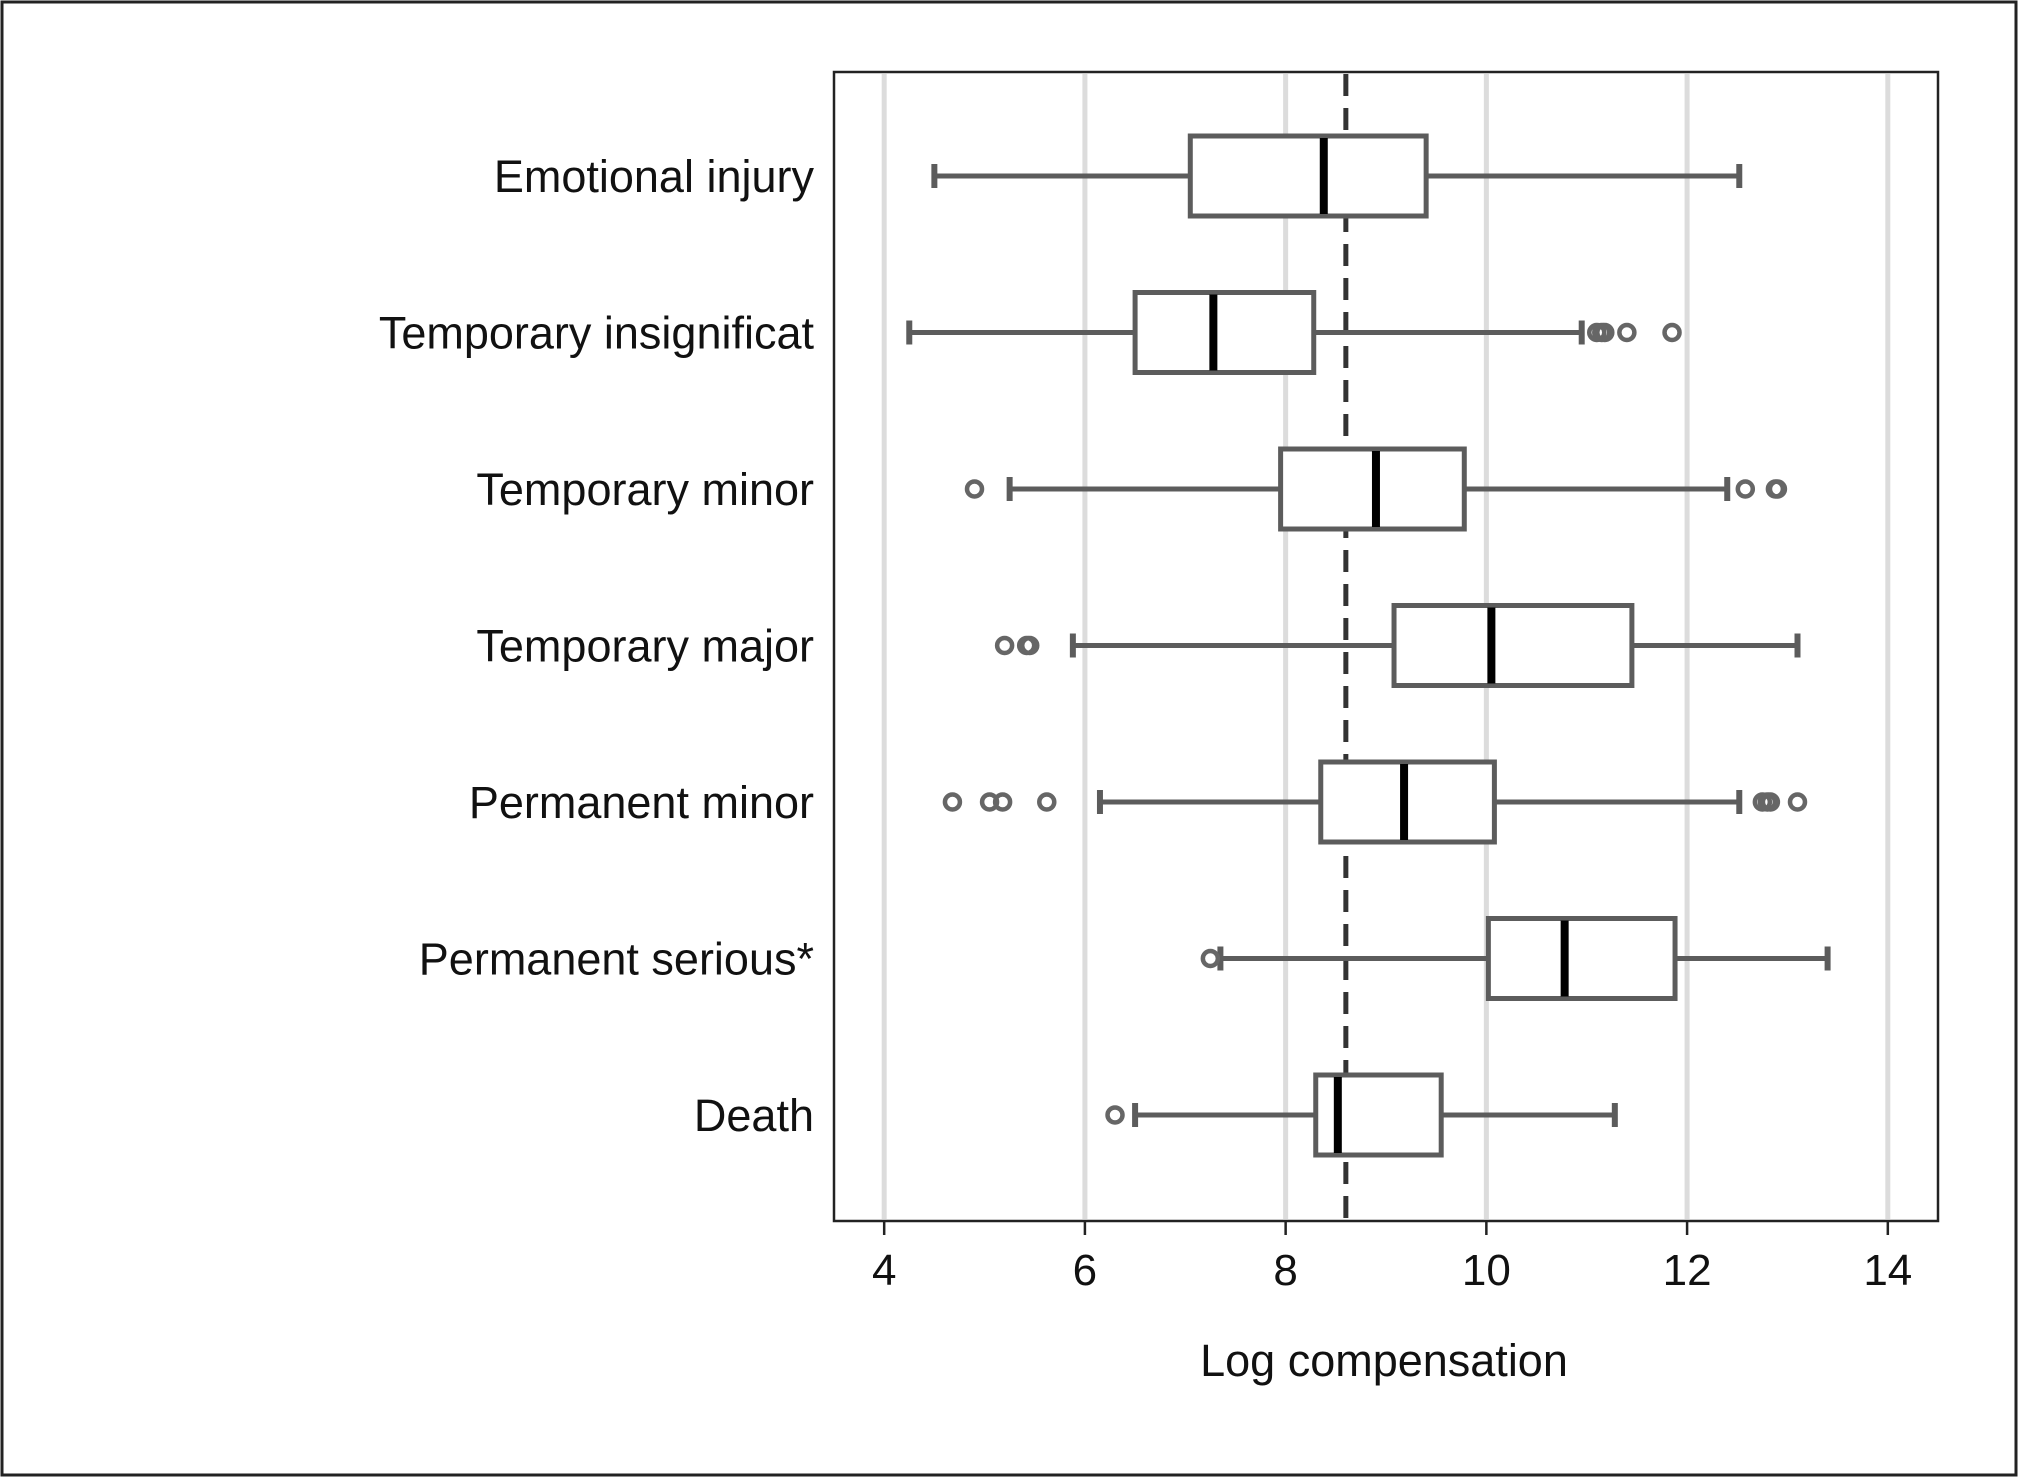  I want to click on x-tick-label: 14, so click(1887, 1270).